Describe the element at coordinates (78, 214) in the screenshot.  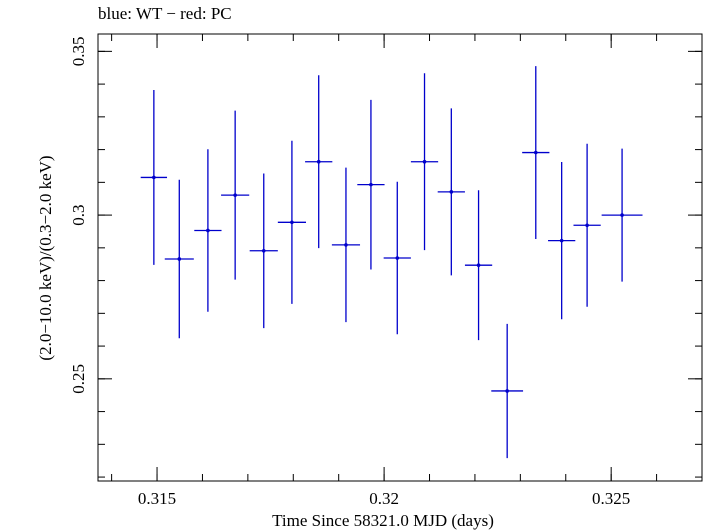
I see `y-tick-label: 0.3` at that location.